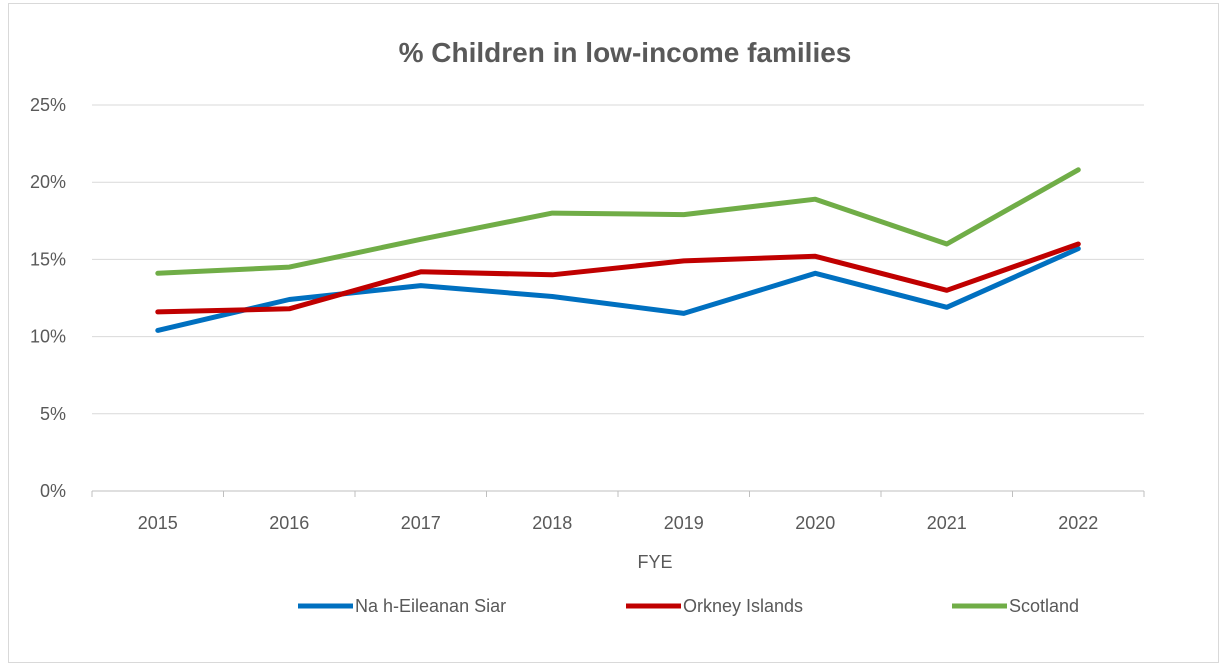 This screenshot has width=1227, height=667. What do you see at coordinates (947, 523) in the screenshot?
I see `x-tick-label: 2021` at bounding box center [947, 523].